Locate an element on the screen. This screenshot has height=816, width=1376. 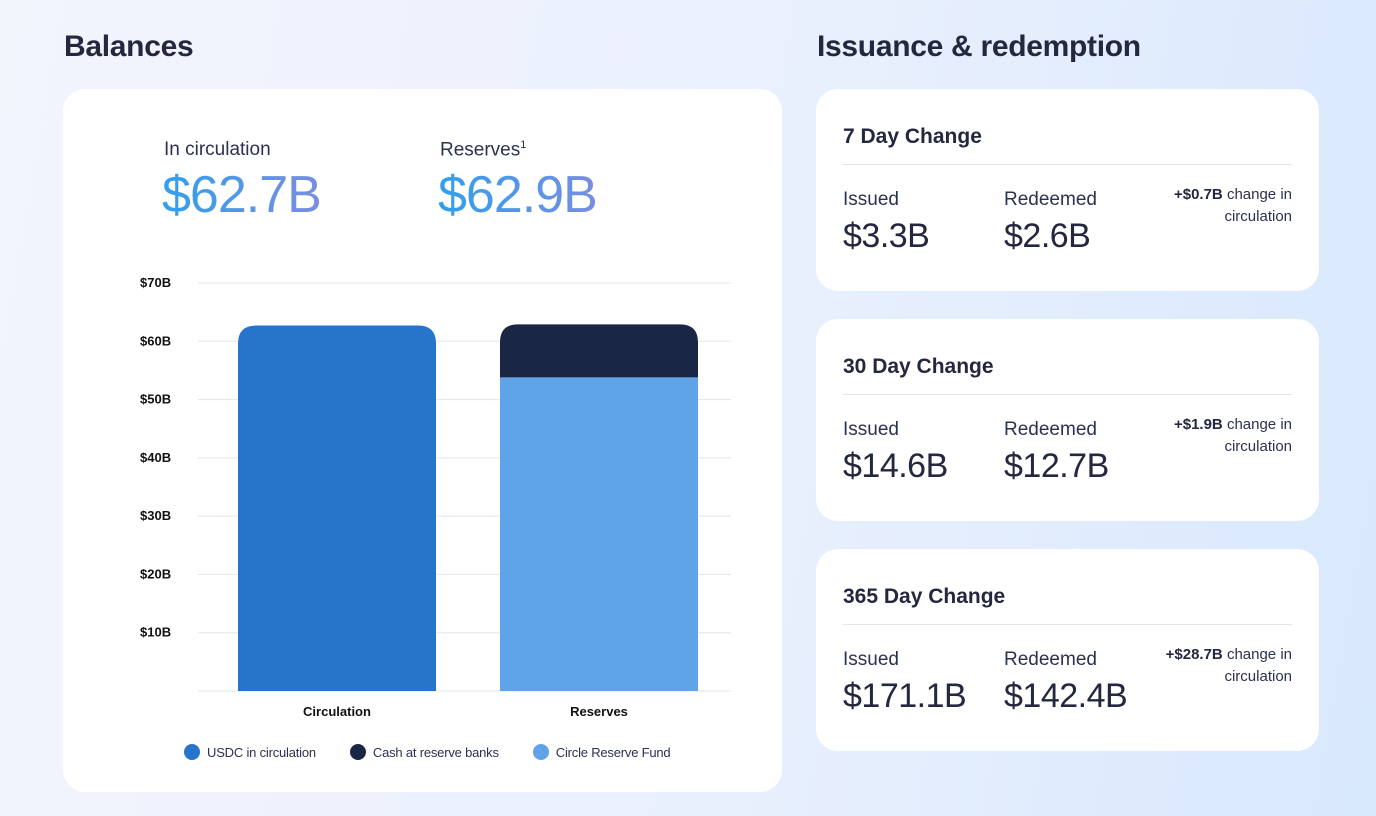
circulation-change-note: +$28.7B change in circulation is located at coordinates (1217, 666).